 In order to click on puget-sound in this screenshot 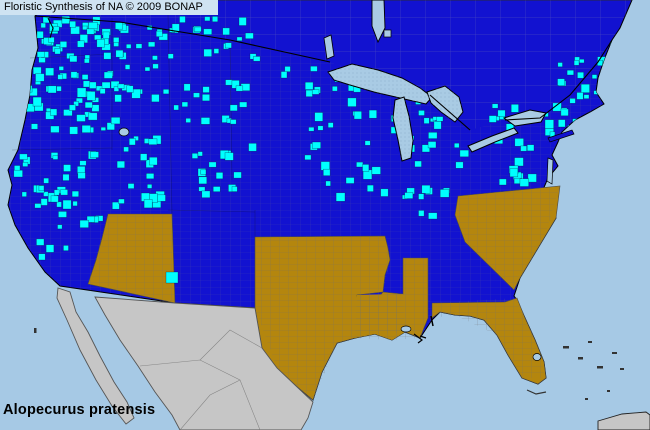, I will do `click(50, 28)`.